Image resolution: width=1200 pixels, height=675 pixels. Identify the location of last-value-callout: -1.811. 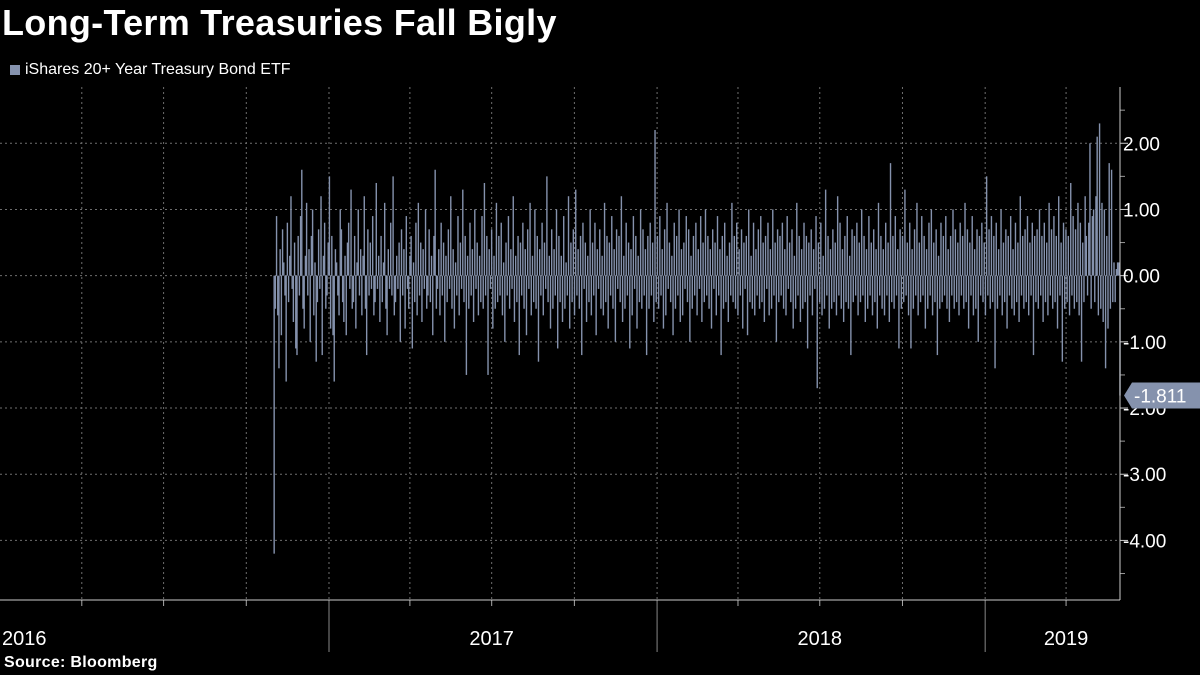
(1162, 395).